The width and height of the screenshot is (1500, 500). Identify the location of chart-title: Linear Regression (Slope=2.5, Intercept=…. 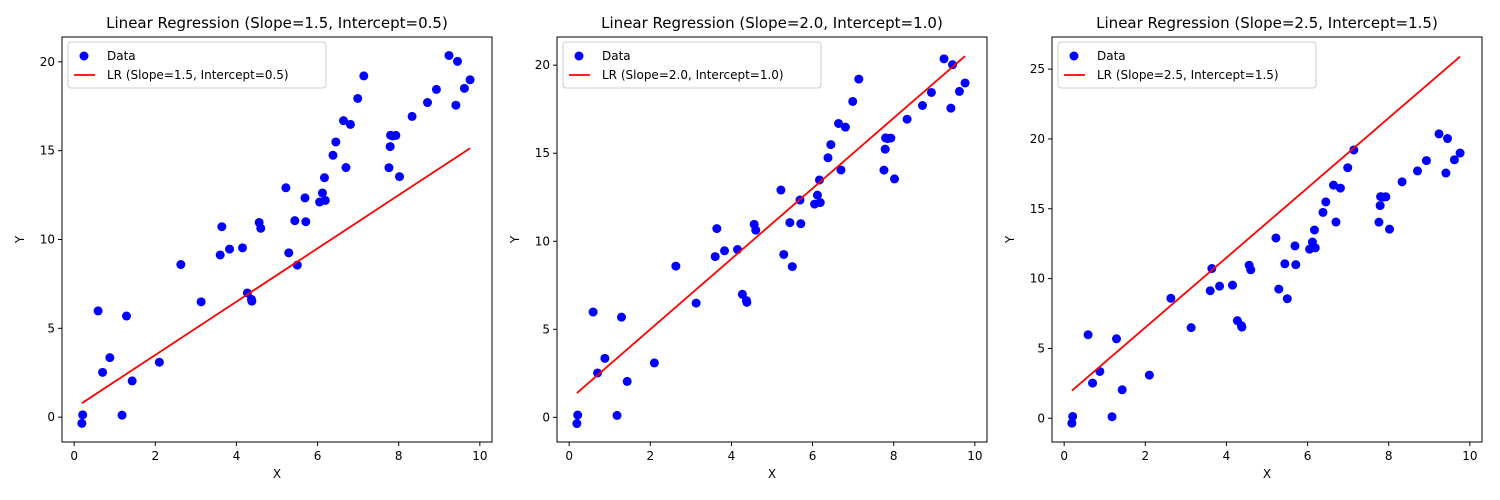
(1267, 23).